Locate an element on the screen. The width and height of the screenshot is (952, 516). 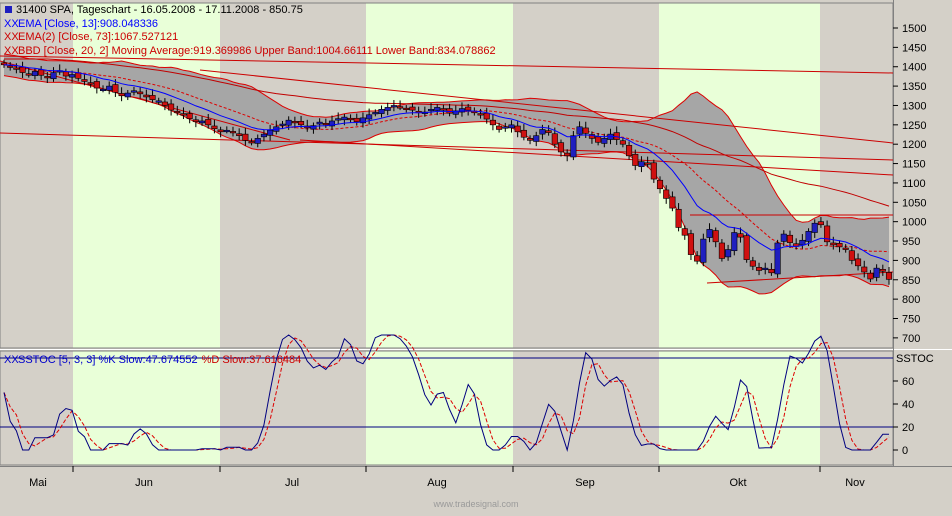
y-tick-label: 1400 is located at coordinates (914, 68).